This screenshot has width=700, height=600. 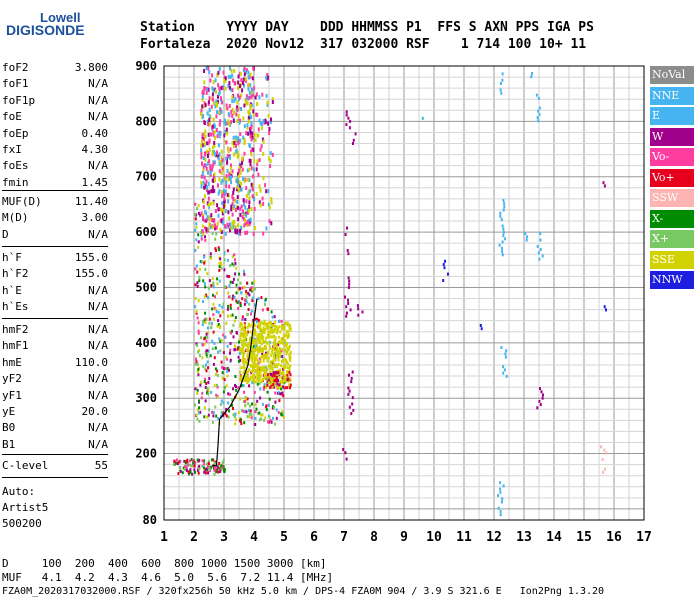 What do you see at coordinates (19, 100) in the screenshot?
I see `param-name: foF1p` at bounding box center [19, 100].